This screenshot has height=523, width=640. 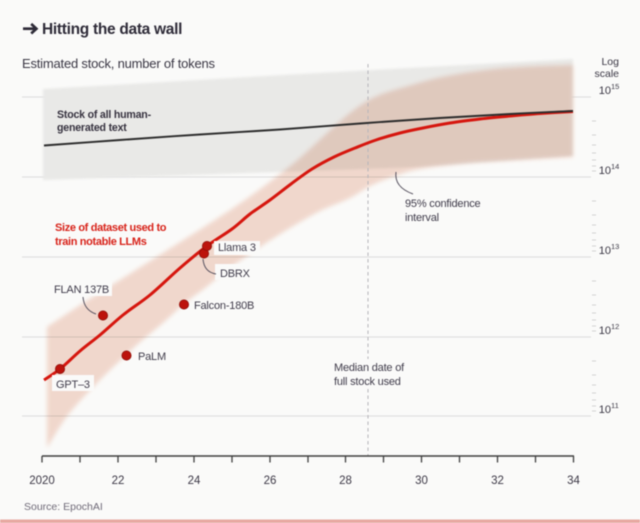 What do you see at coordinates (224, 306) in the screenshot?
I see `svg-text: Falcon-180B` at bounding box center [224, 306].